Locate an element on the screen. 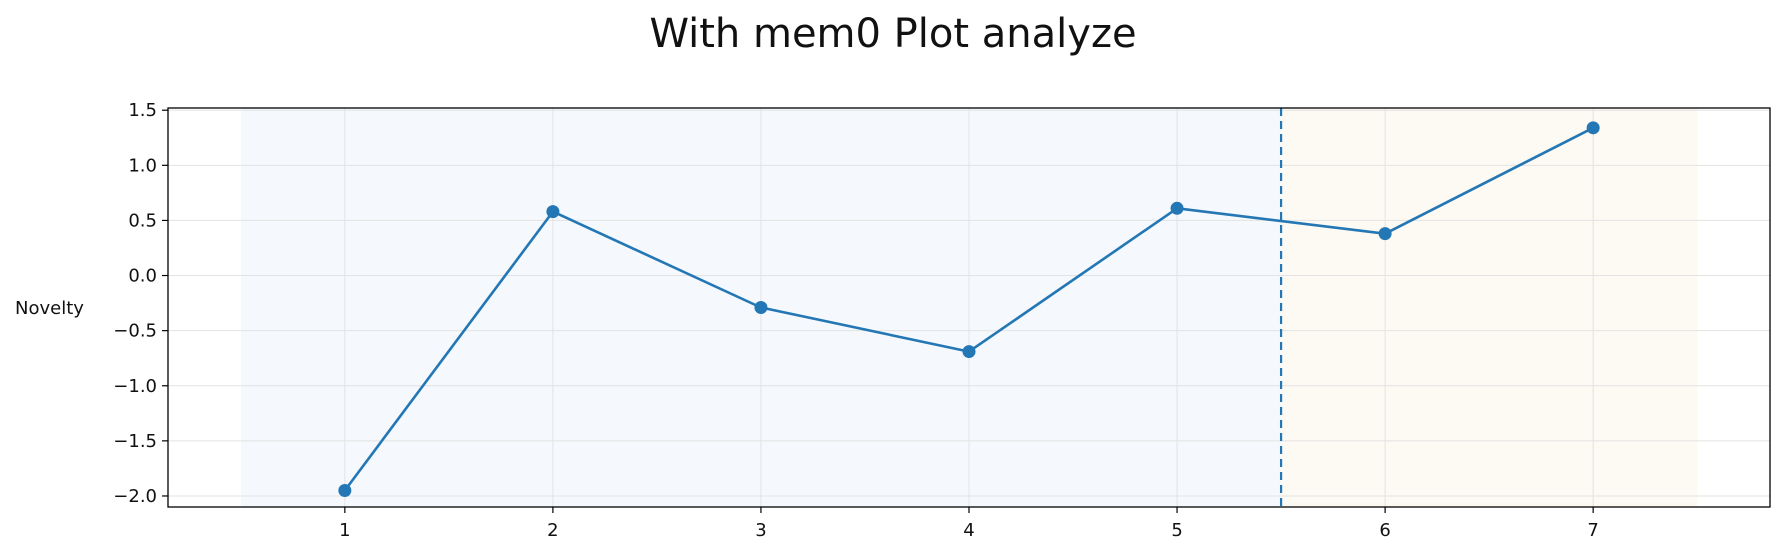 The width and height of the screenshot is (1785, 558). y-tick-label-2: −1.5 is located at coordinates (135, 441).